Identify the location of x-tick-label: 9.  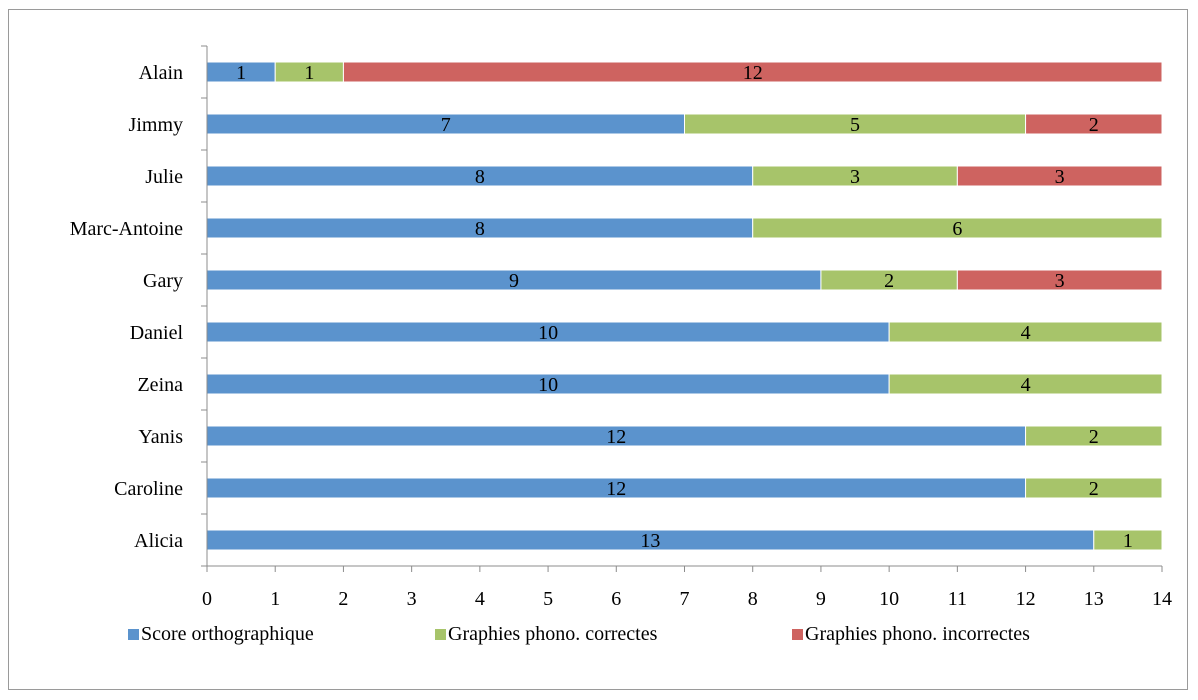
(821, 599).